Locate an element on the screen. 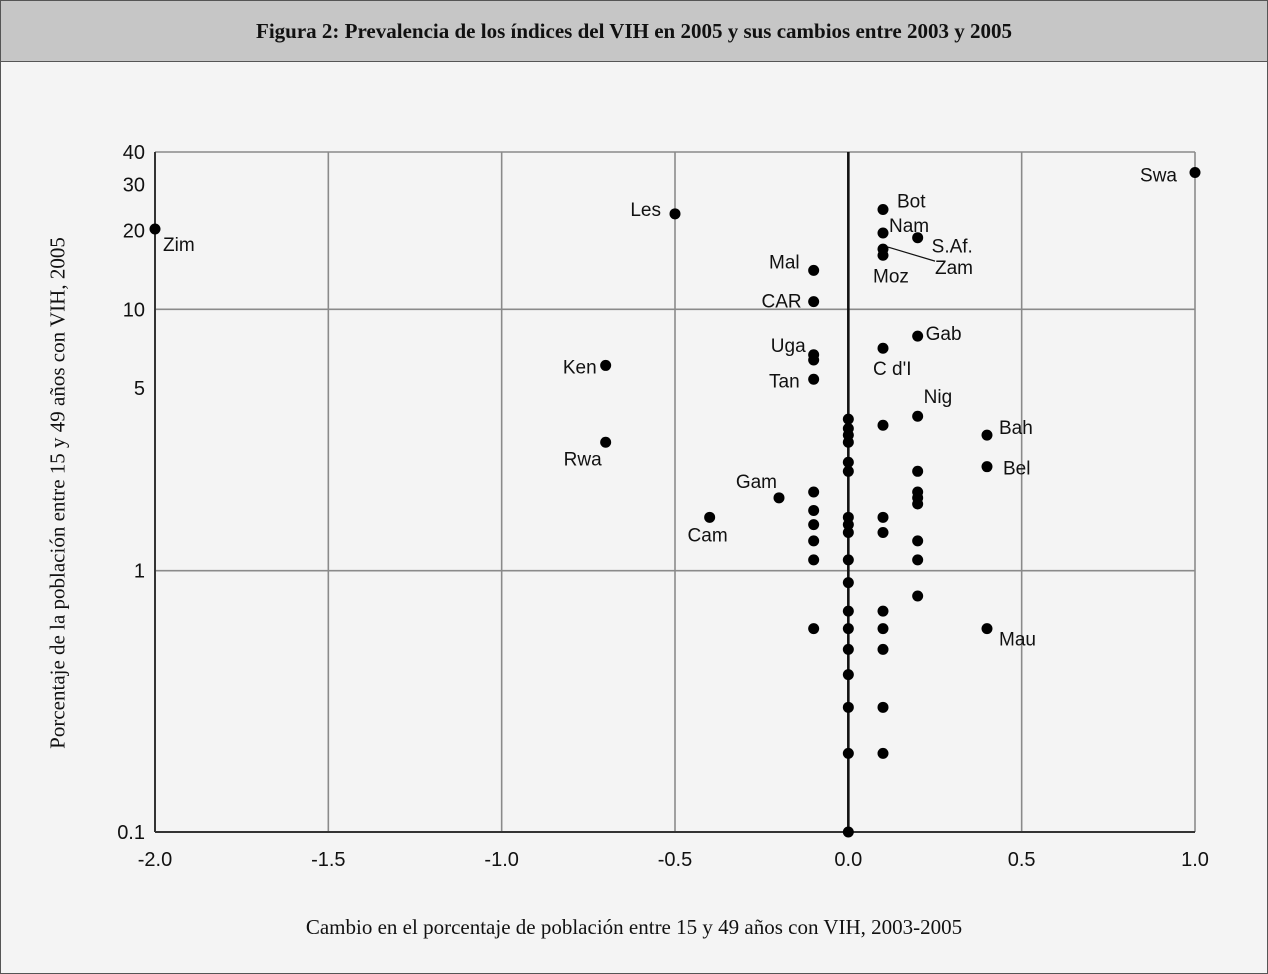  x-tick-label: -1.0 is located at coordinates (501, 860).